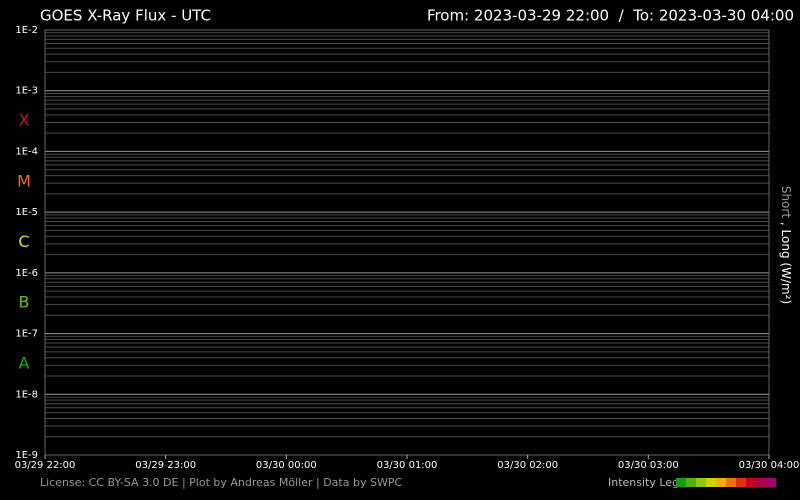  What do you see at coordinates (26, 455) in the screenshot?
I see `y-tick-label: 1E-9` at bounding box center [26, 455].